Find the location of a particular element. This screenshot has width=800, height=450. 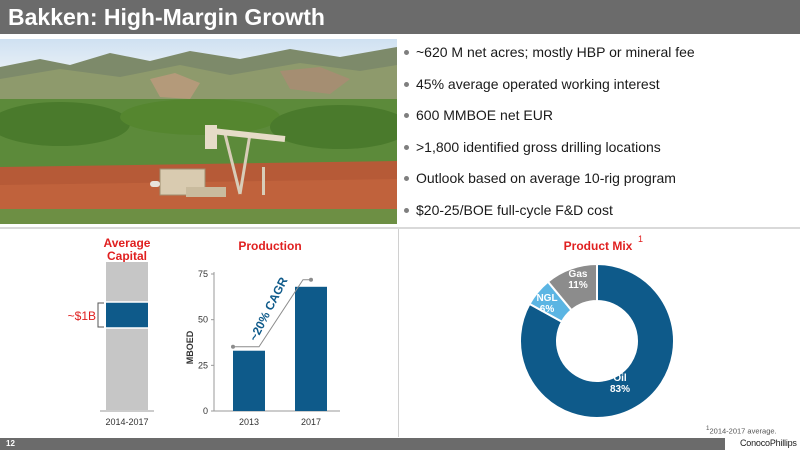

footnote-text: 2014-2017 average. is located at coordinates (743, 431).